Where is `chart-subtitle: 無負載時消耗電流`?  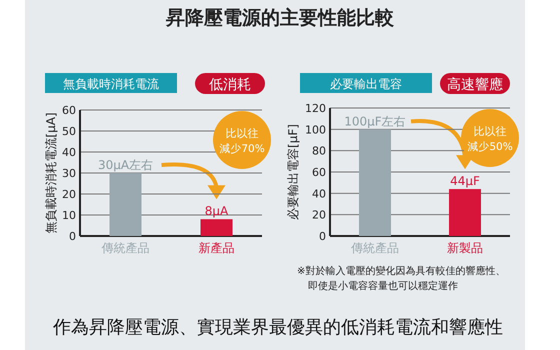 chart-subtitle: 無負載時消耗電流 is located at coordinates (111, 84).